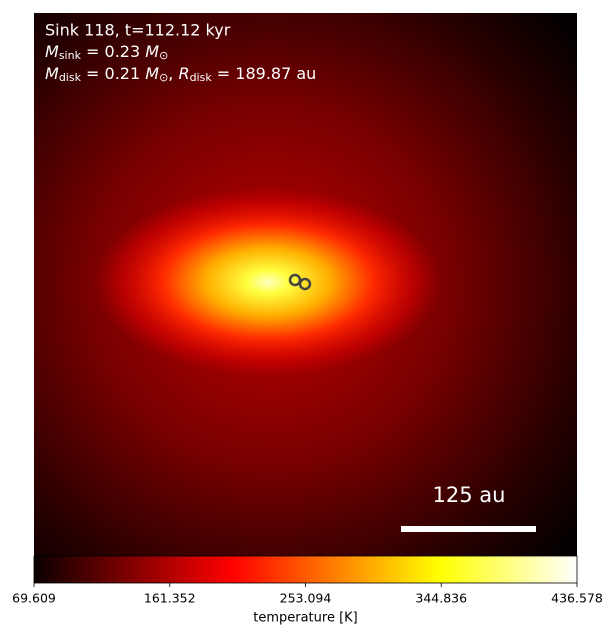 Image resolution: width=615 pixels, height=636 pixels. Describe the element at coordinates (577, 598) in the screenshot. I see `tick-label: 436.578` at that location.